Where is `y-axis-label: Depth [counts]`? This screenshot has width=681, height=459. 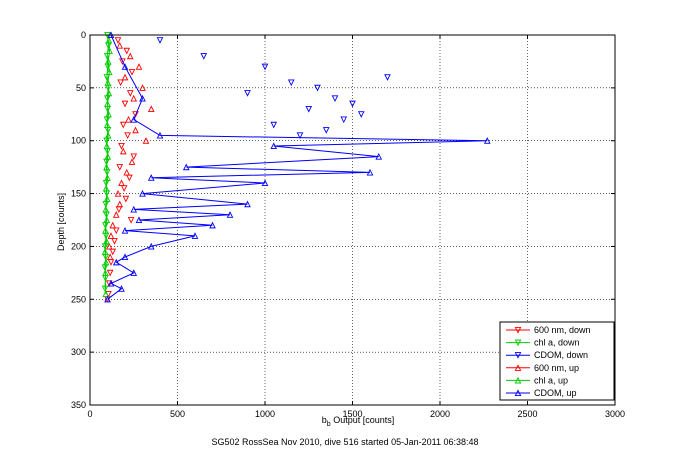 y-axis-label: Depth [counts] is located at coordinates (61, 222).